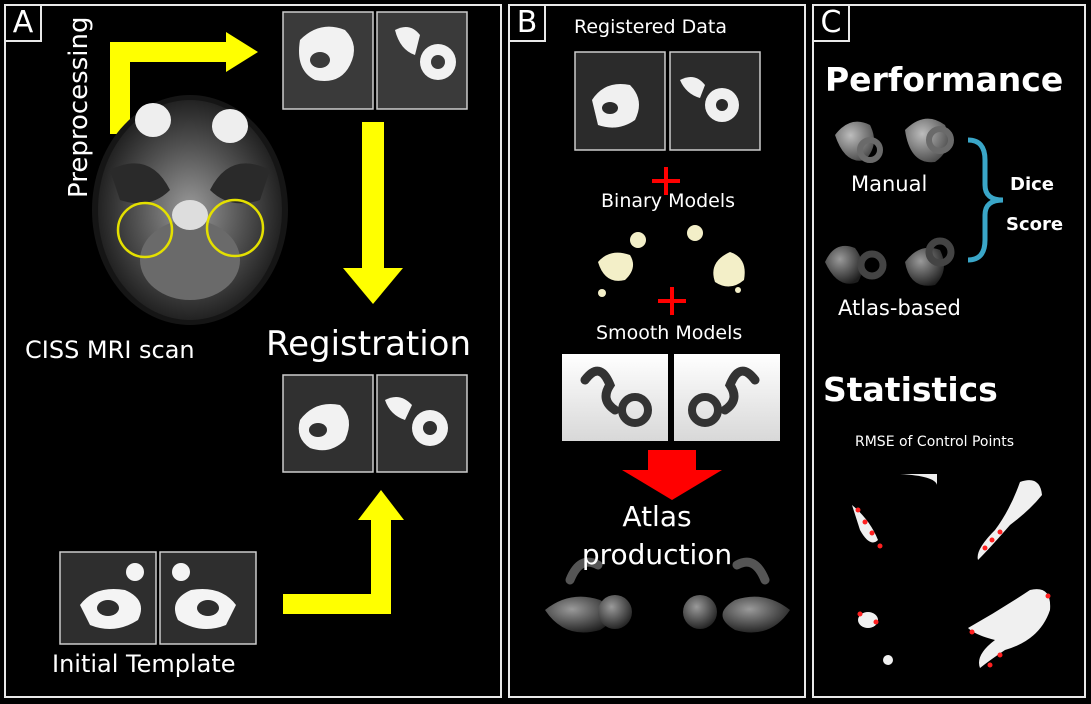 This screenshot has width=1091, height=704. What do you see at coordinates (669, 333) in the screenshot?
I see `smooth-models-label: Smooth Models` at bounding box center [669, 333].